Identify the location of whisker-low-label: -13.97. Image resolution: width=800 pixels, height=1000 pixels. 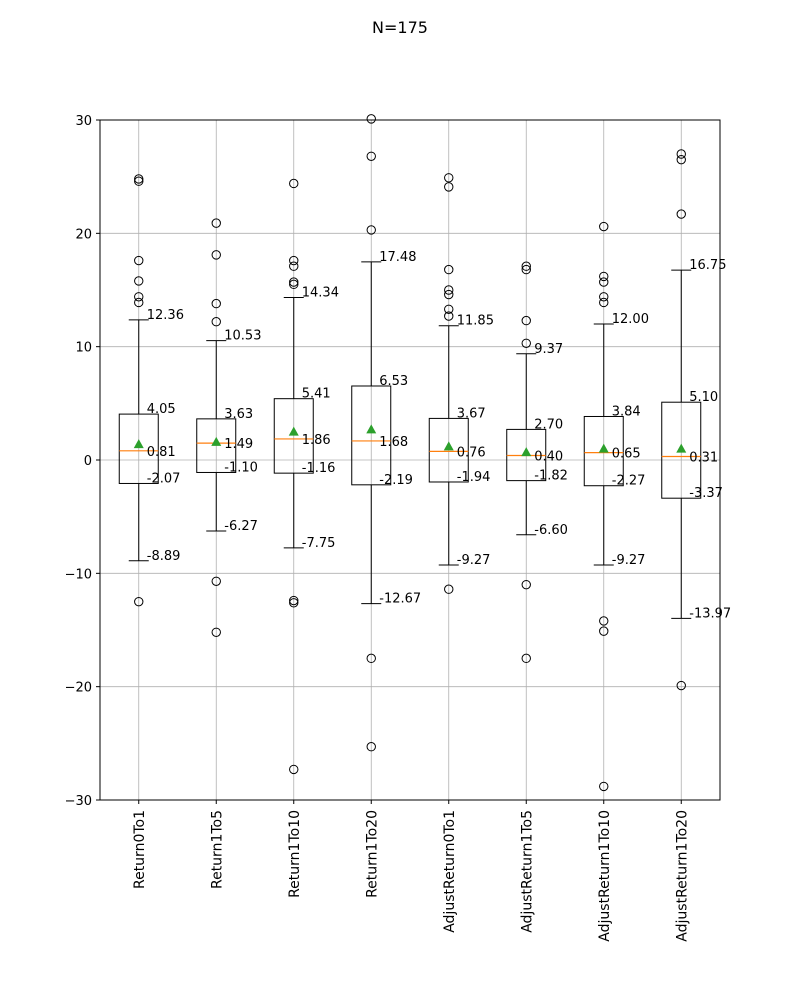
(710, 613).